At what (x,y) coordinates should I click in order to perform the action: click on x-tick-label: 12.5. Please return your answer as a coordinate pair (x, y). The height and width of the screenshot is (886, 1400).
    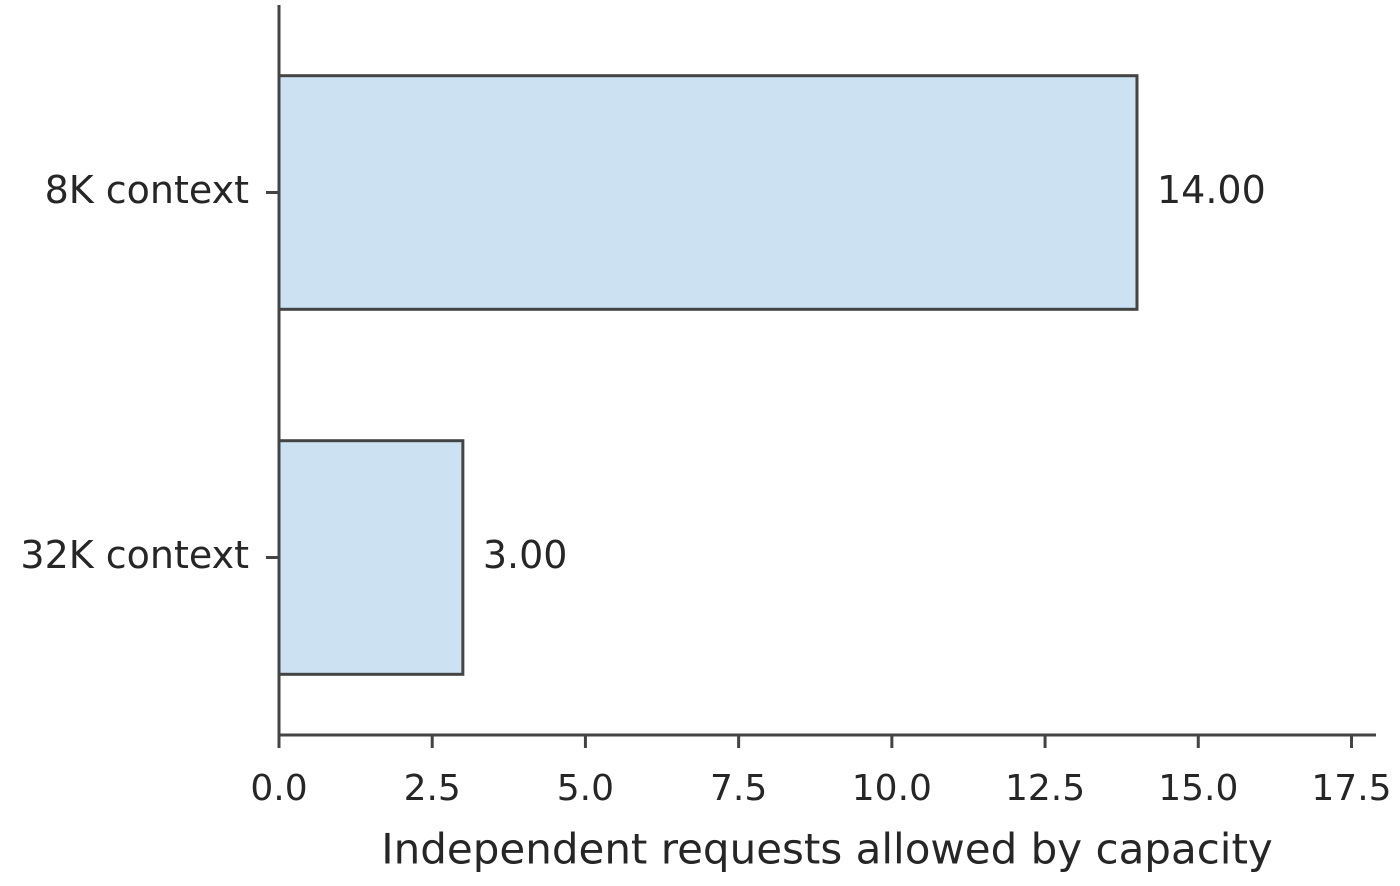
    Looking at the image, I should click on (1045, 788).